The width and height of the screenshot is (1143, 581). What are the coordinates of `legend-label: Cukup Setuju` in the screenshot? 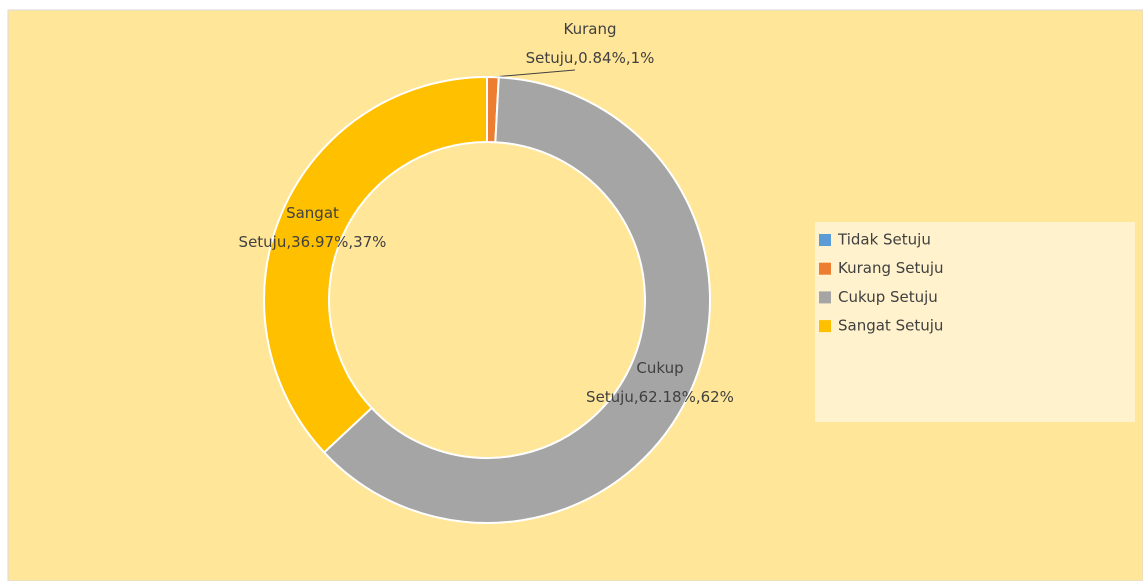 It's located at (888, 297).